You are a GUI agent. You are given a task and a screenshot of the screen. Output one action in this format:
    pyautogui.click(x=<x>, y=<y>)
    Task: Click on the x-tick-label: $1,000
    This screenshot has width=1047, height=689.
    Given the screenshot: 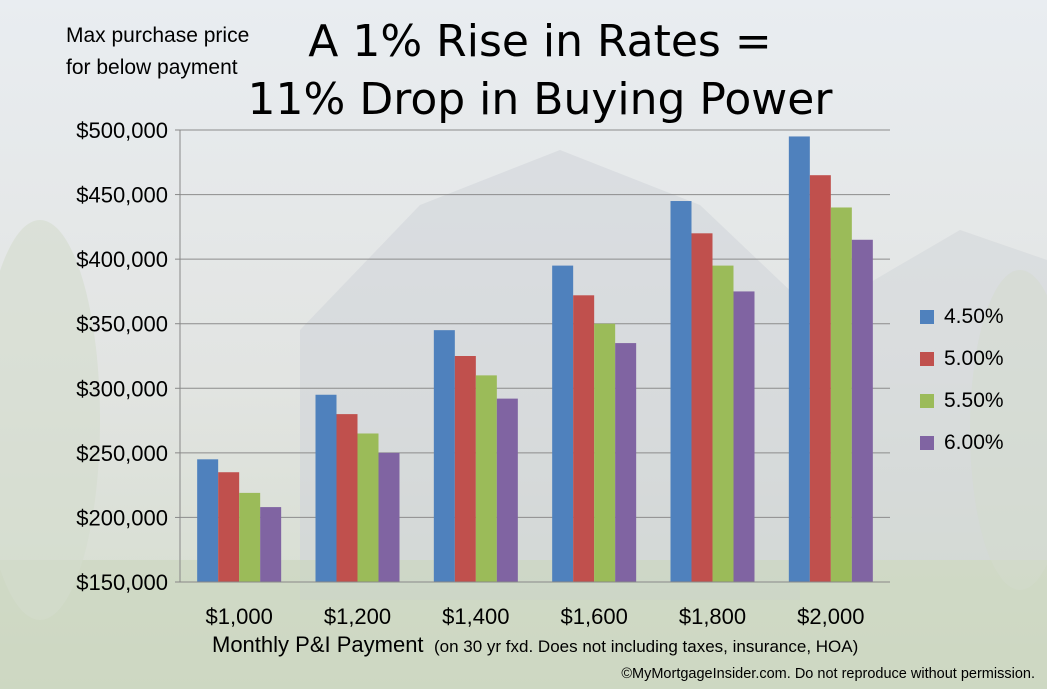 What is the action you would take?
    pyautogui.click(x=239, y=616)
    